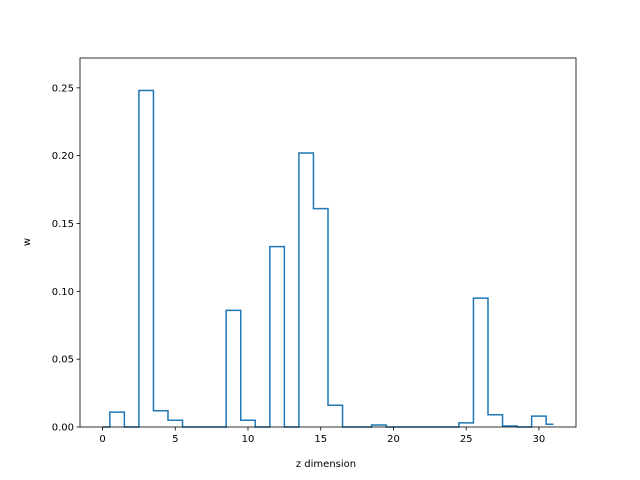  What do you see at coordinates (63, 88) in the screenshot?
I see `y-tick-label: 0.25` at bounding box center [63, 88].